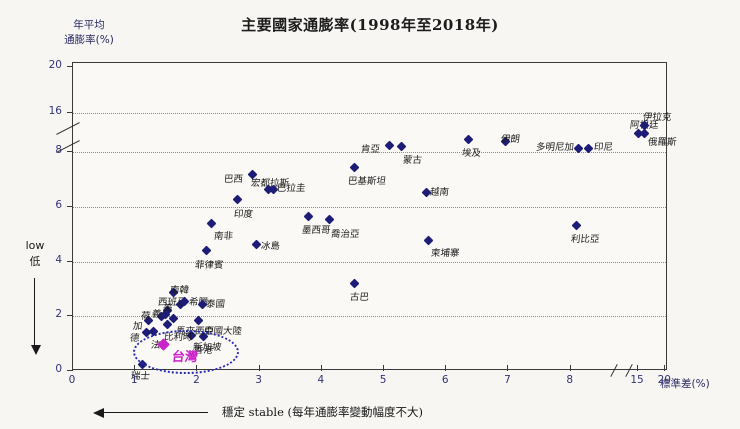 This screenshot has height=429, width=740. What do you see at coordinates (215, 304) in the screenshot?
I see `data-point-label: 泰國` at bounding box center [215, 304].